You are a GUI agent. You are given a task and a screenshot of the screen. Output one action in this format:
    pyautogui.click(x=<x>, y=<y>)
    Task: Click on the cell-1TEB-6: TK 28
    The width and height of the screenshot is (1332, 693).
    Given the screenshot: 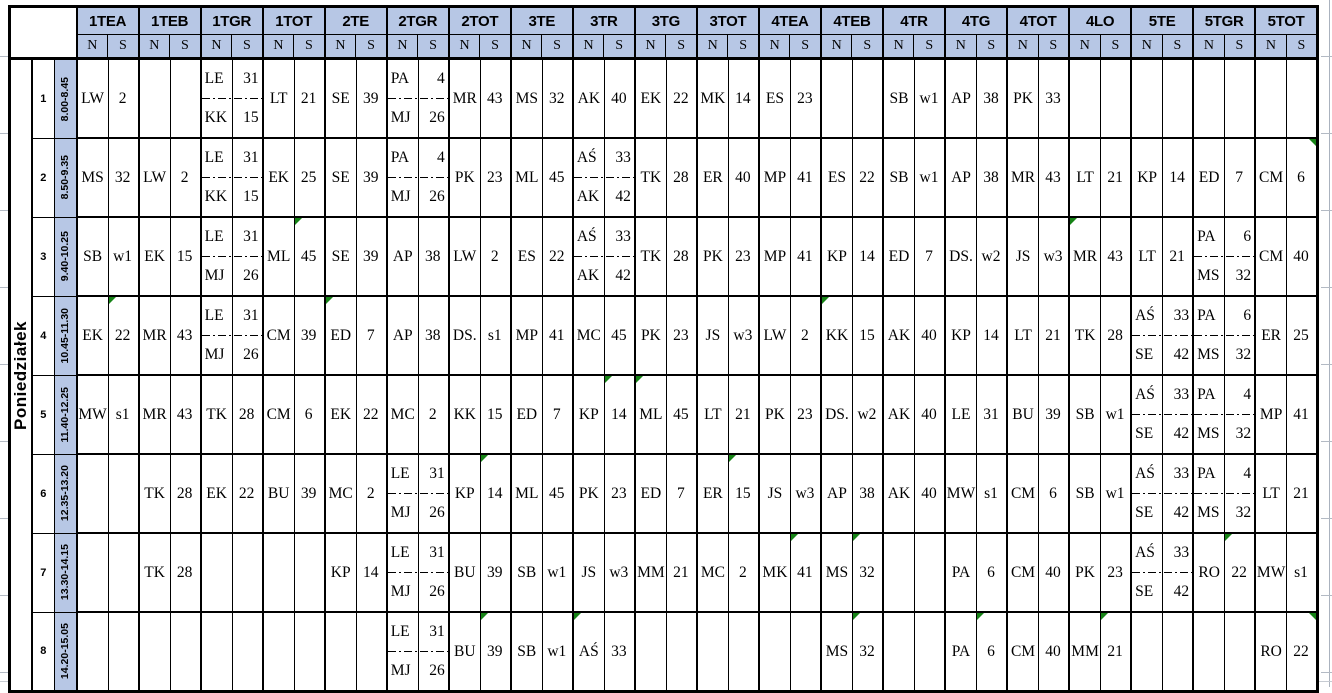 What is the action you would take?
    pyautogui.click(x=169, y=493)
    